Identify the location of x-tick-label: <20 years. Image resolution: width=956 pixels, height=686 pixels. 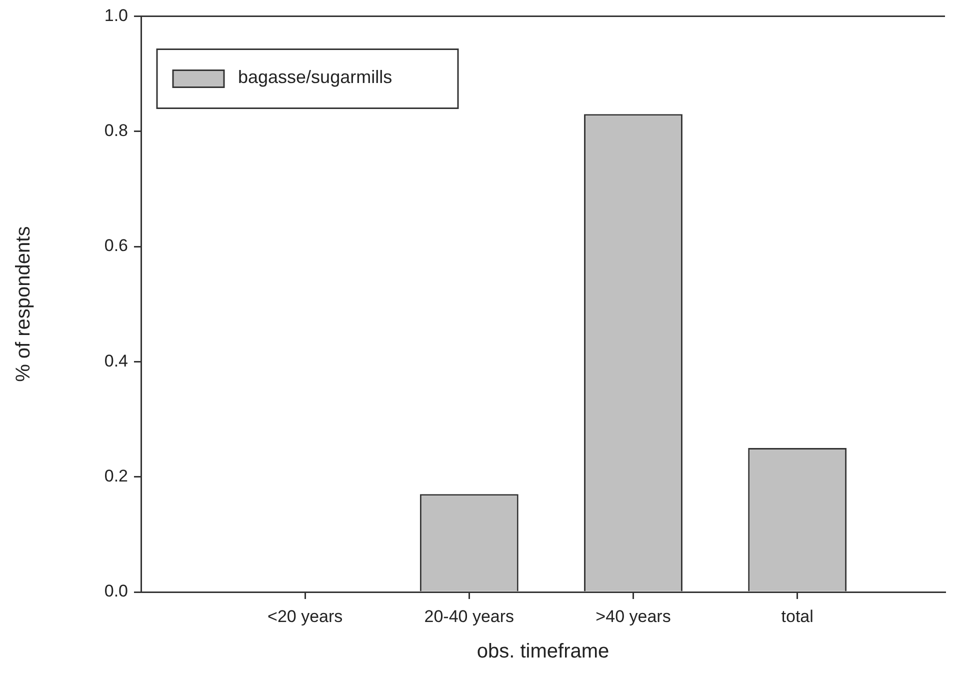
(305, 616).